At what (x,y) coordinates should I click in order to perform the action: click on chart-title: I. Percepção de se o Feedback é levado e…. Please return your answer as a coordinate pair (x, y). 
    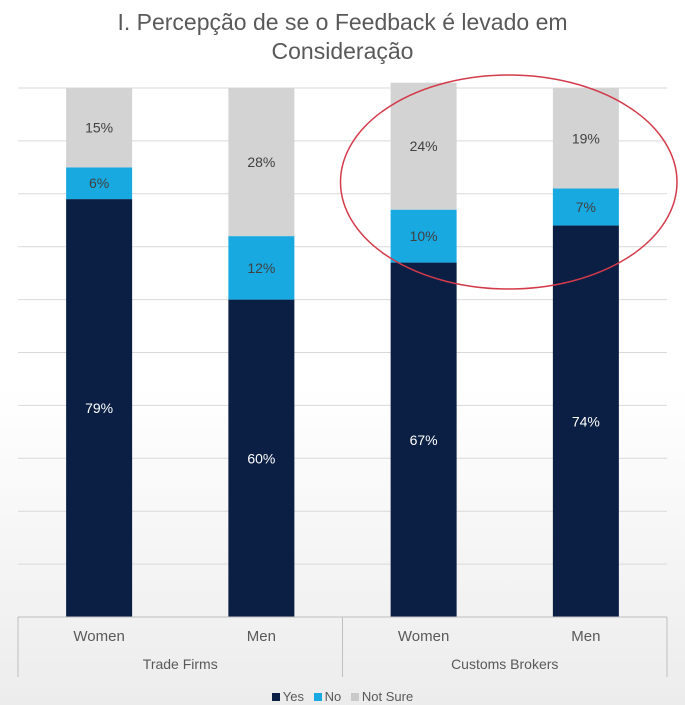
    Looking at the image, I should click on (342, 37).